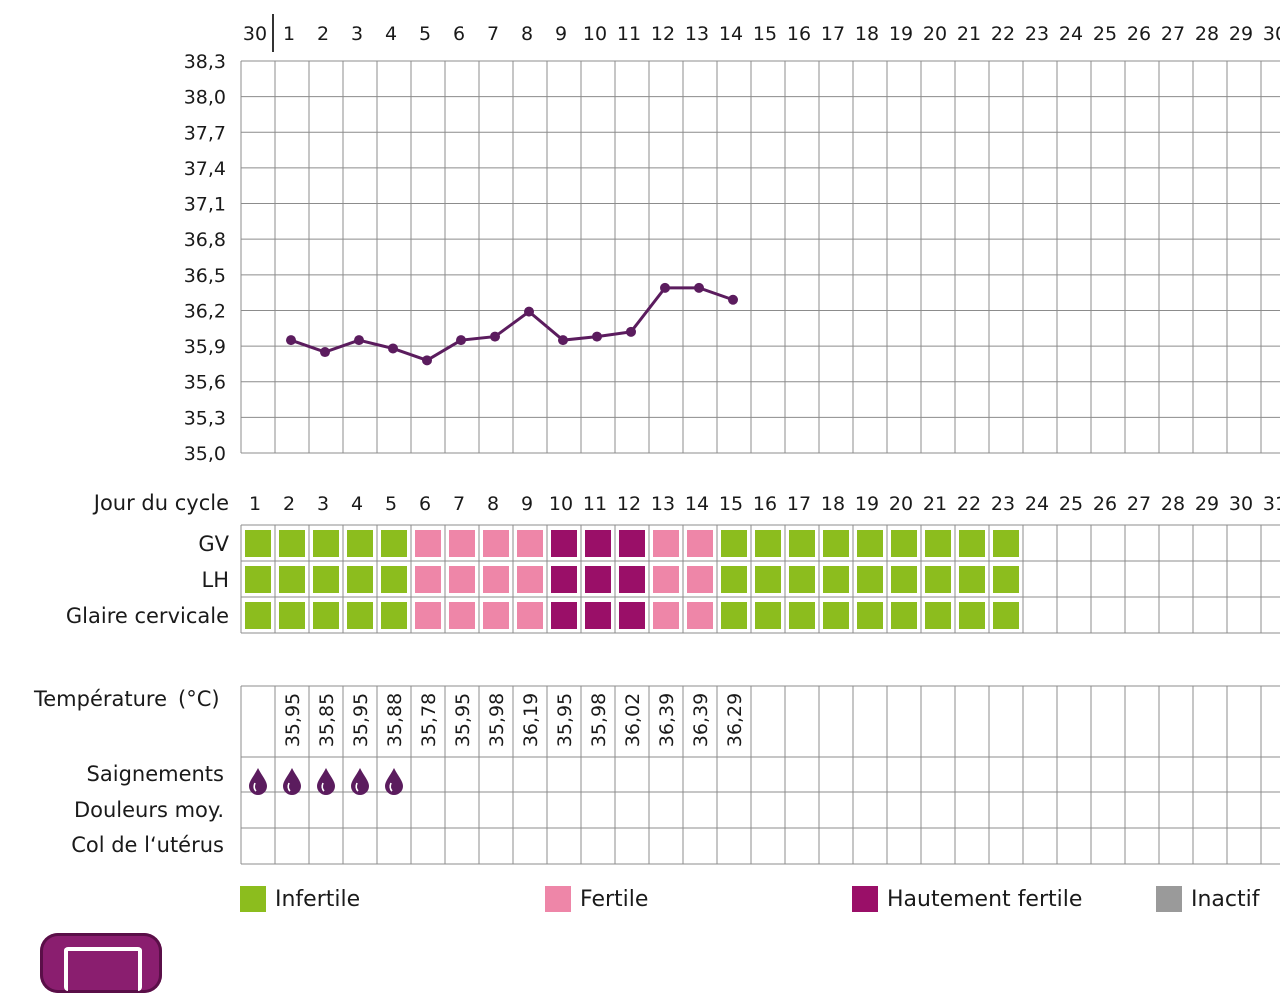  I want to click on x-tick-label: 9, so click(561, 34).